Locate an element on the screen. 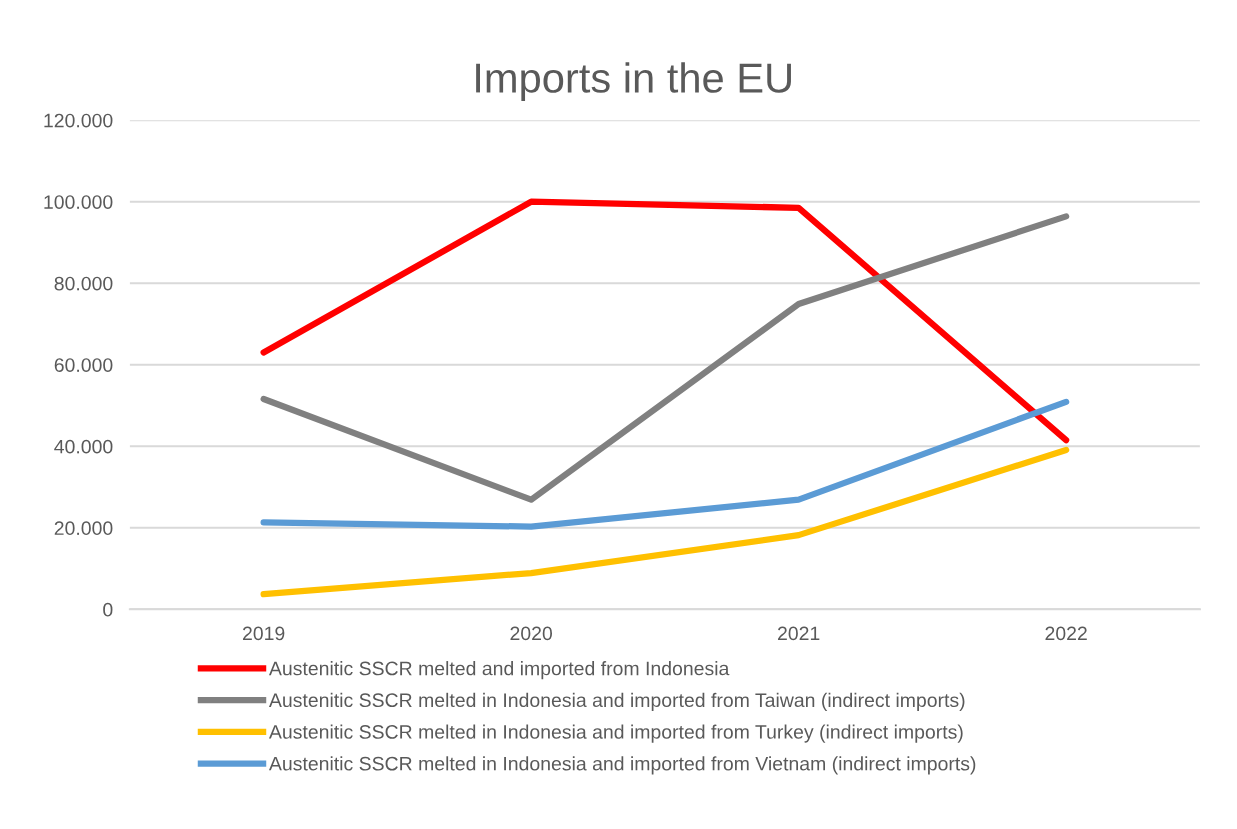 The width and height of the screenshot is (1237, 829). y-tick-label: 120.000 is located at coordinates (78, 120).